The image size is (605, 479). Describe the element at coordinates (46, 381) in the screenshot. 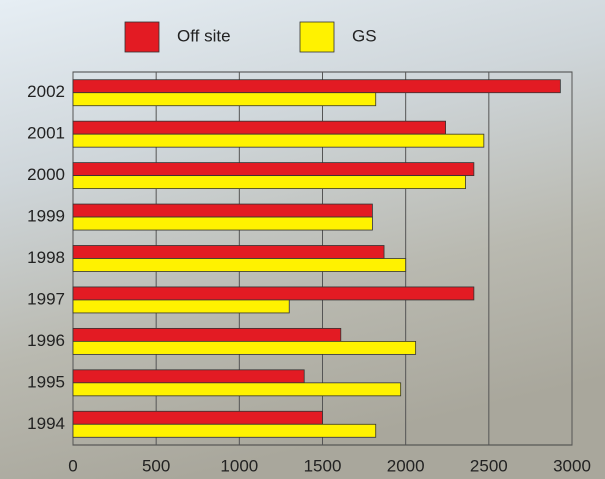

I see `y-tick-label: 1995` at that location.